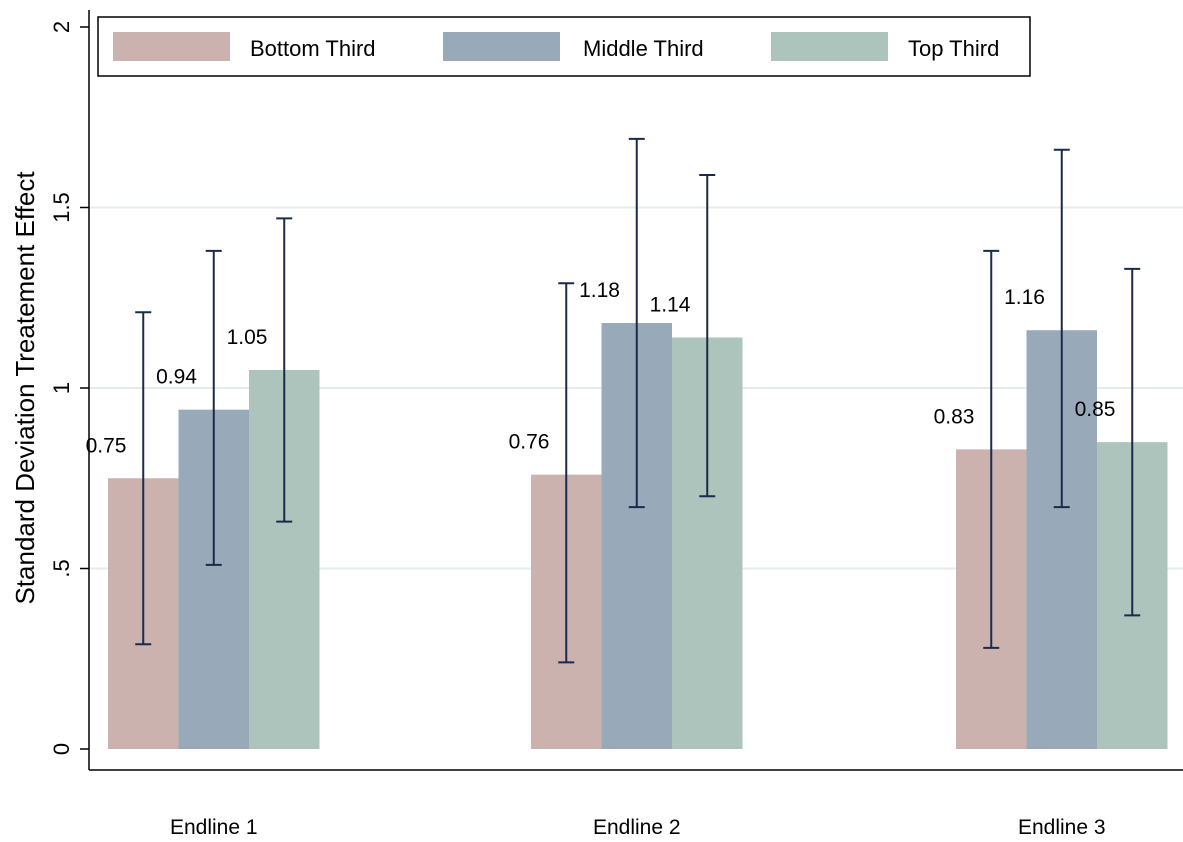 The height and width of the screenshot is (842, 1183). I want to click on y-tick-label: 1.5, so click(61, 207).